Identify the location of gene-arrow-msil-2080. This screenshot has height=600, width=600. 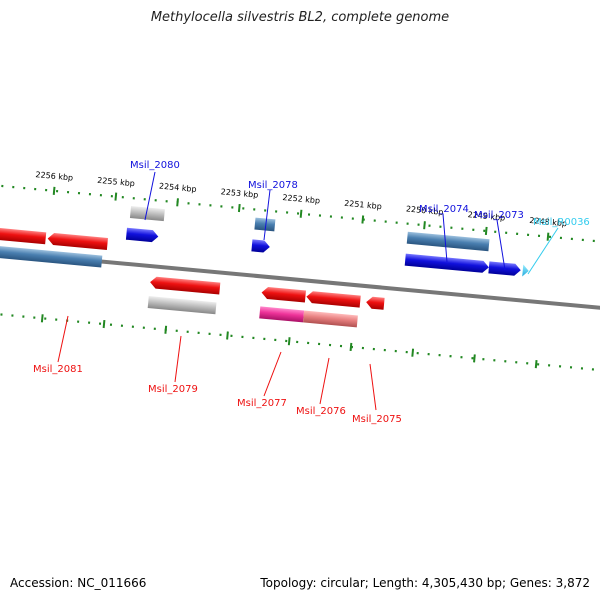
(142, 235).